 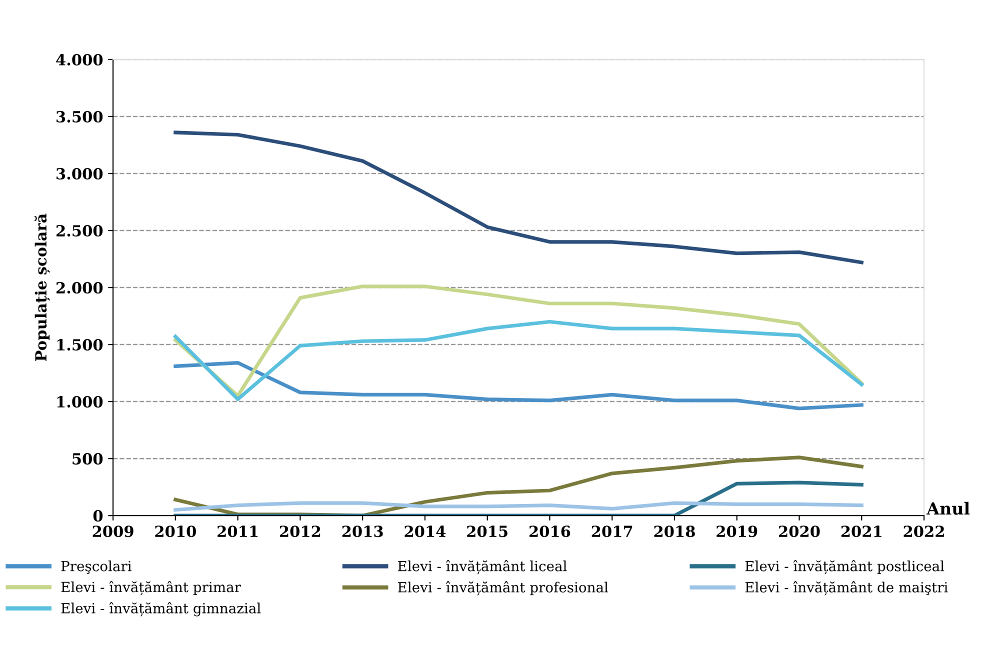 I want to click on y-tick-label: 2.500, so click(x=79, y=230).